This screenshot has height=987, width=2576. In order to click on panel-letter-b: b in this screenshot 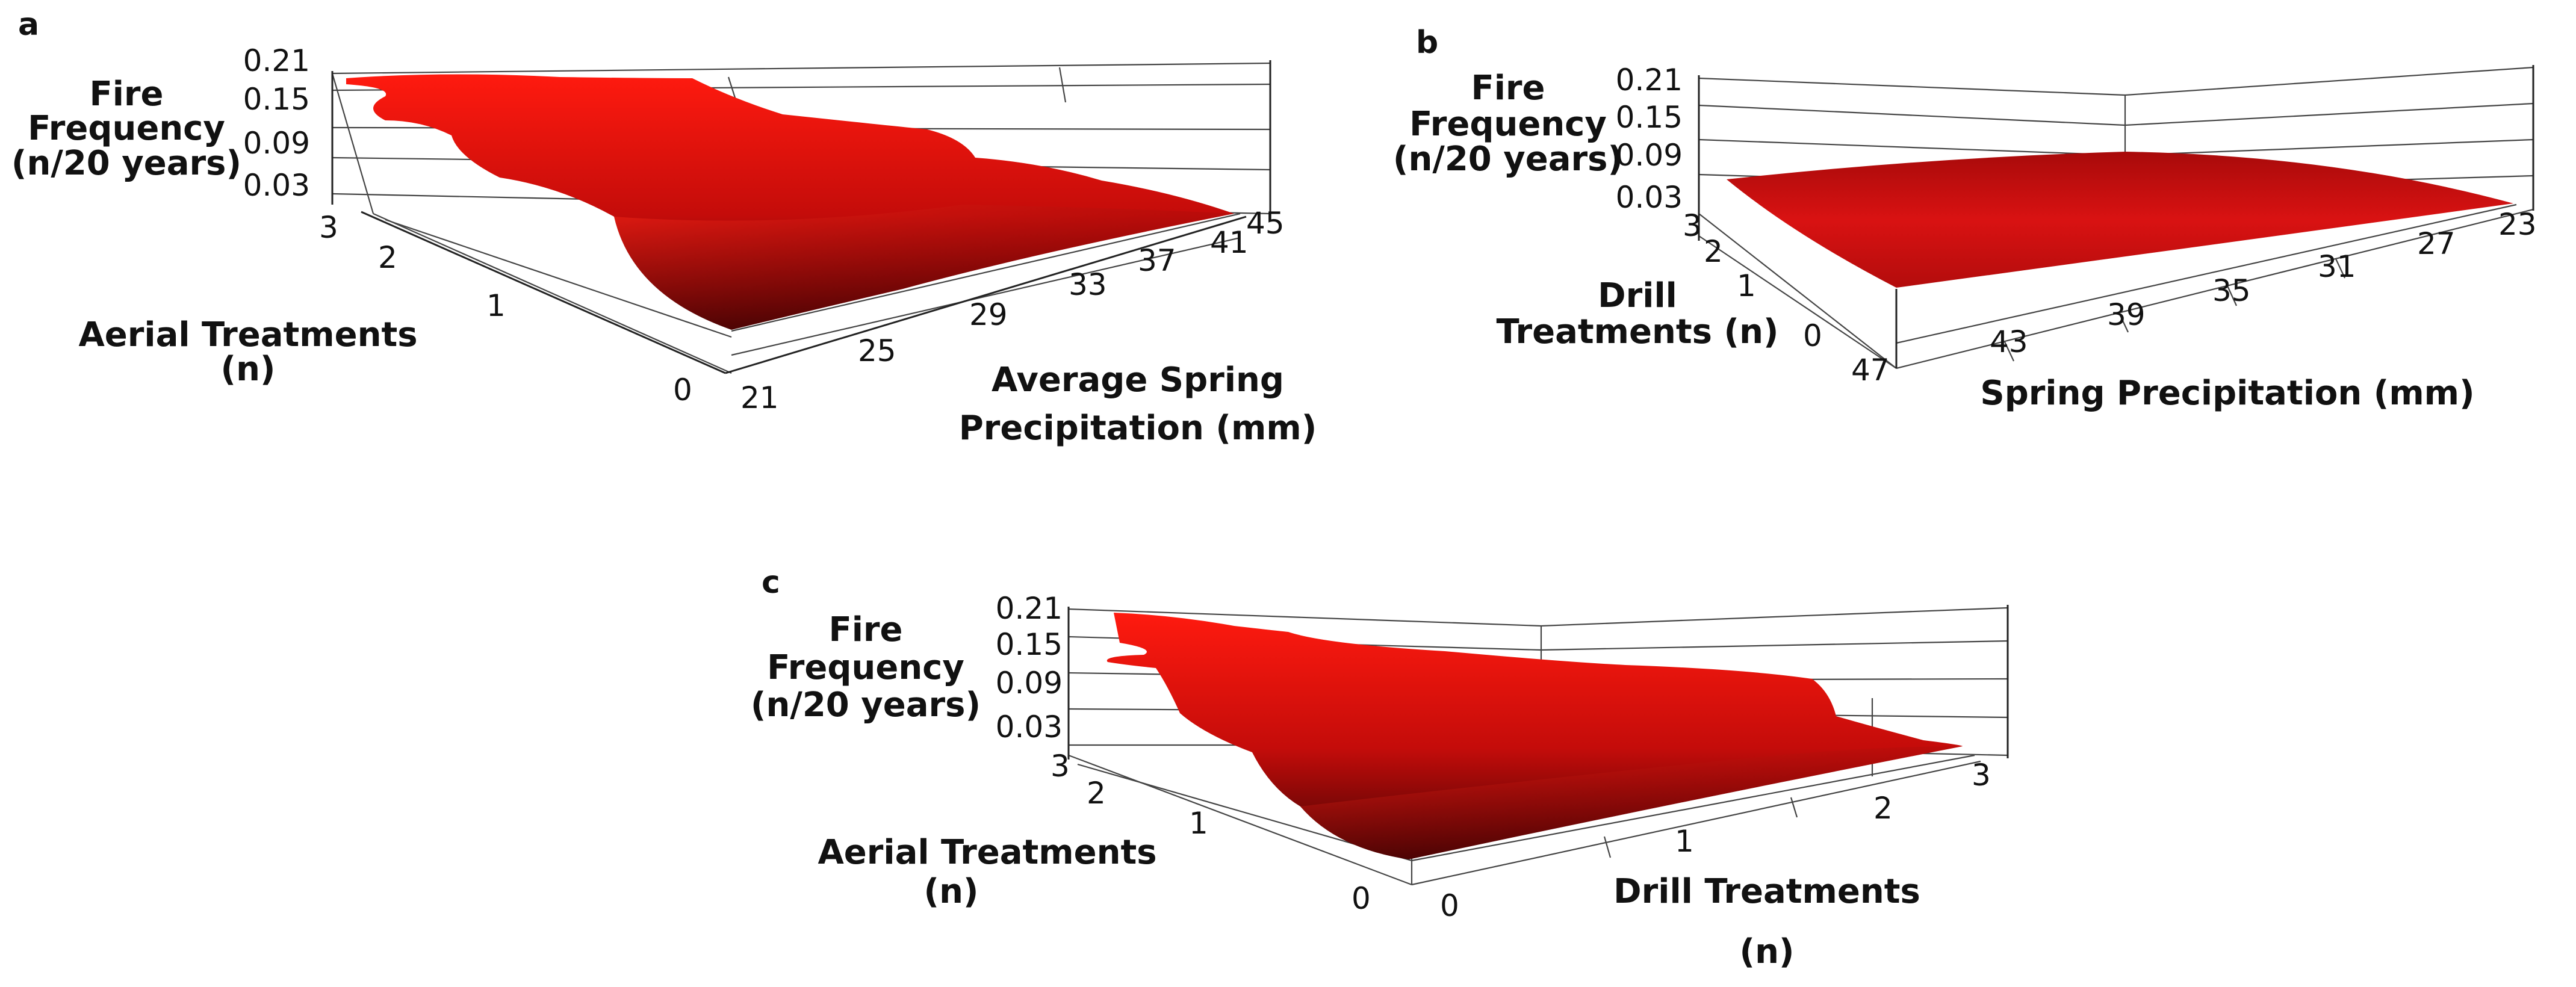, I will do `click(1427, 43)`.